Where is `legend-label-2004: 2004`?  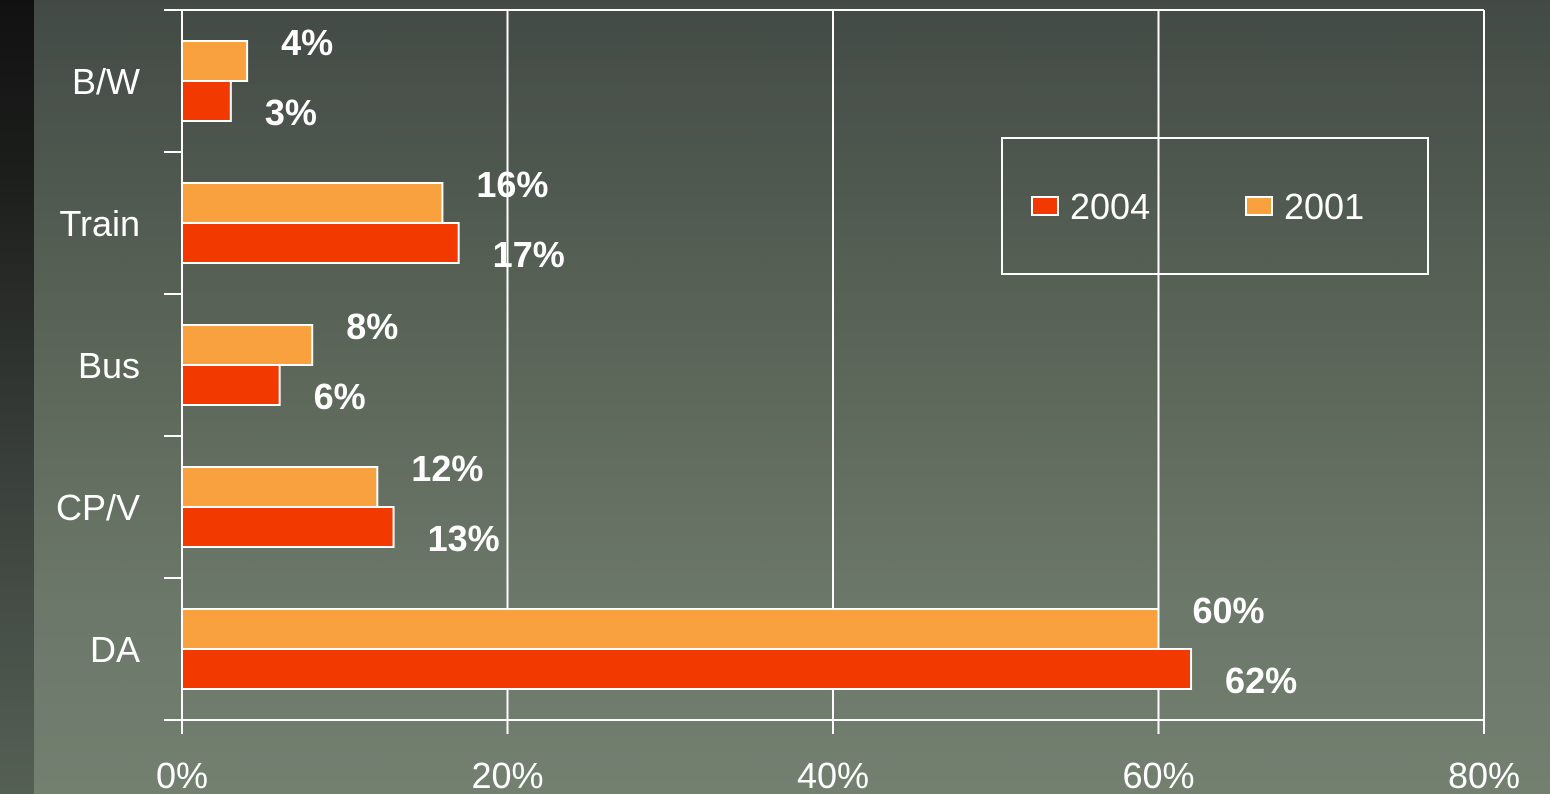 legend-label-2004: 2004 is located at coordinates (1110, 206).